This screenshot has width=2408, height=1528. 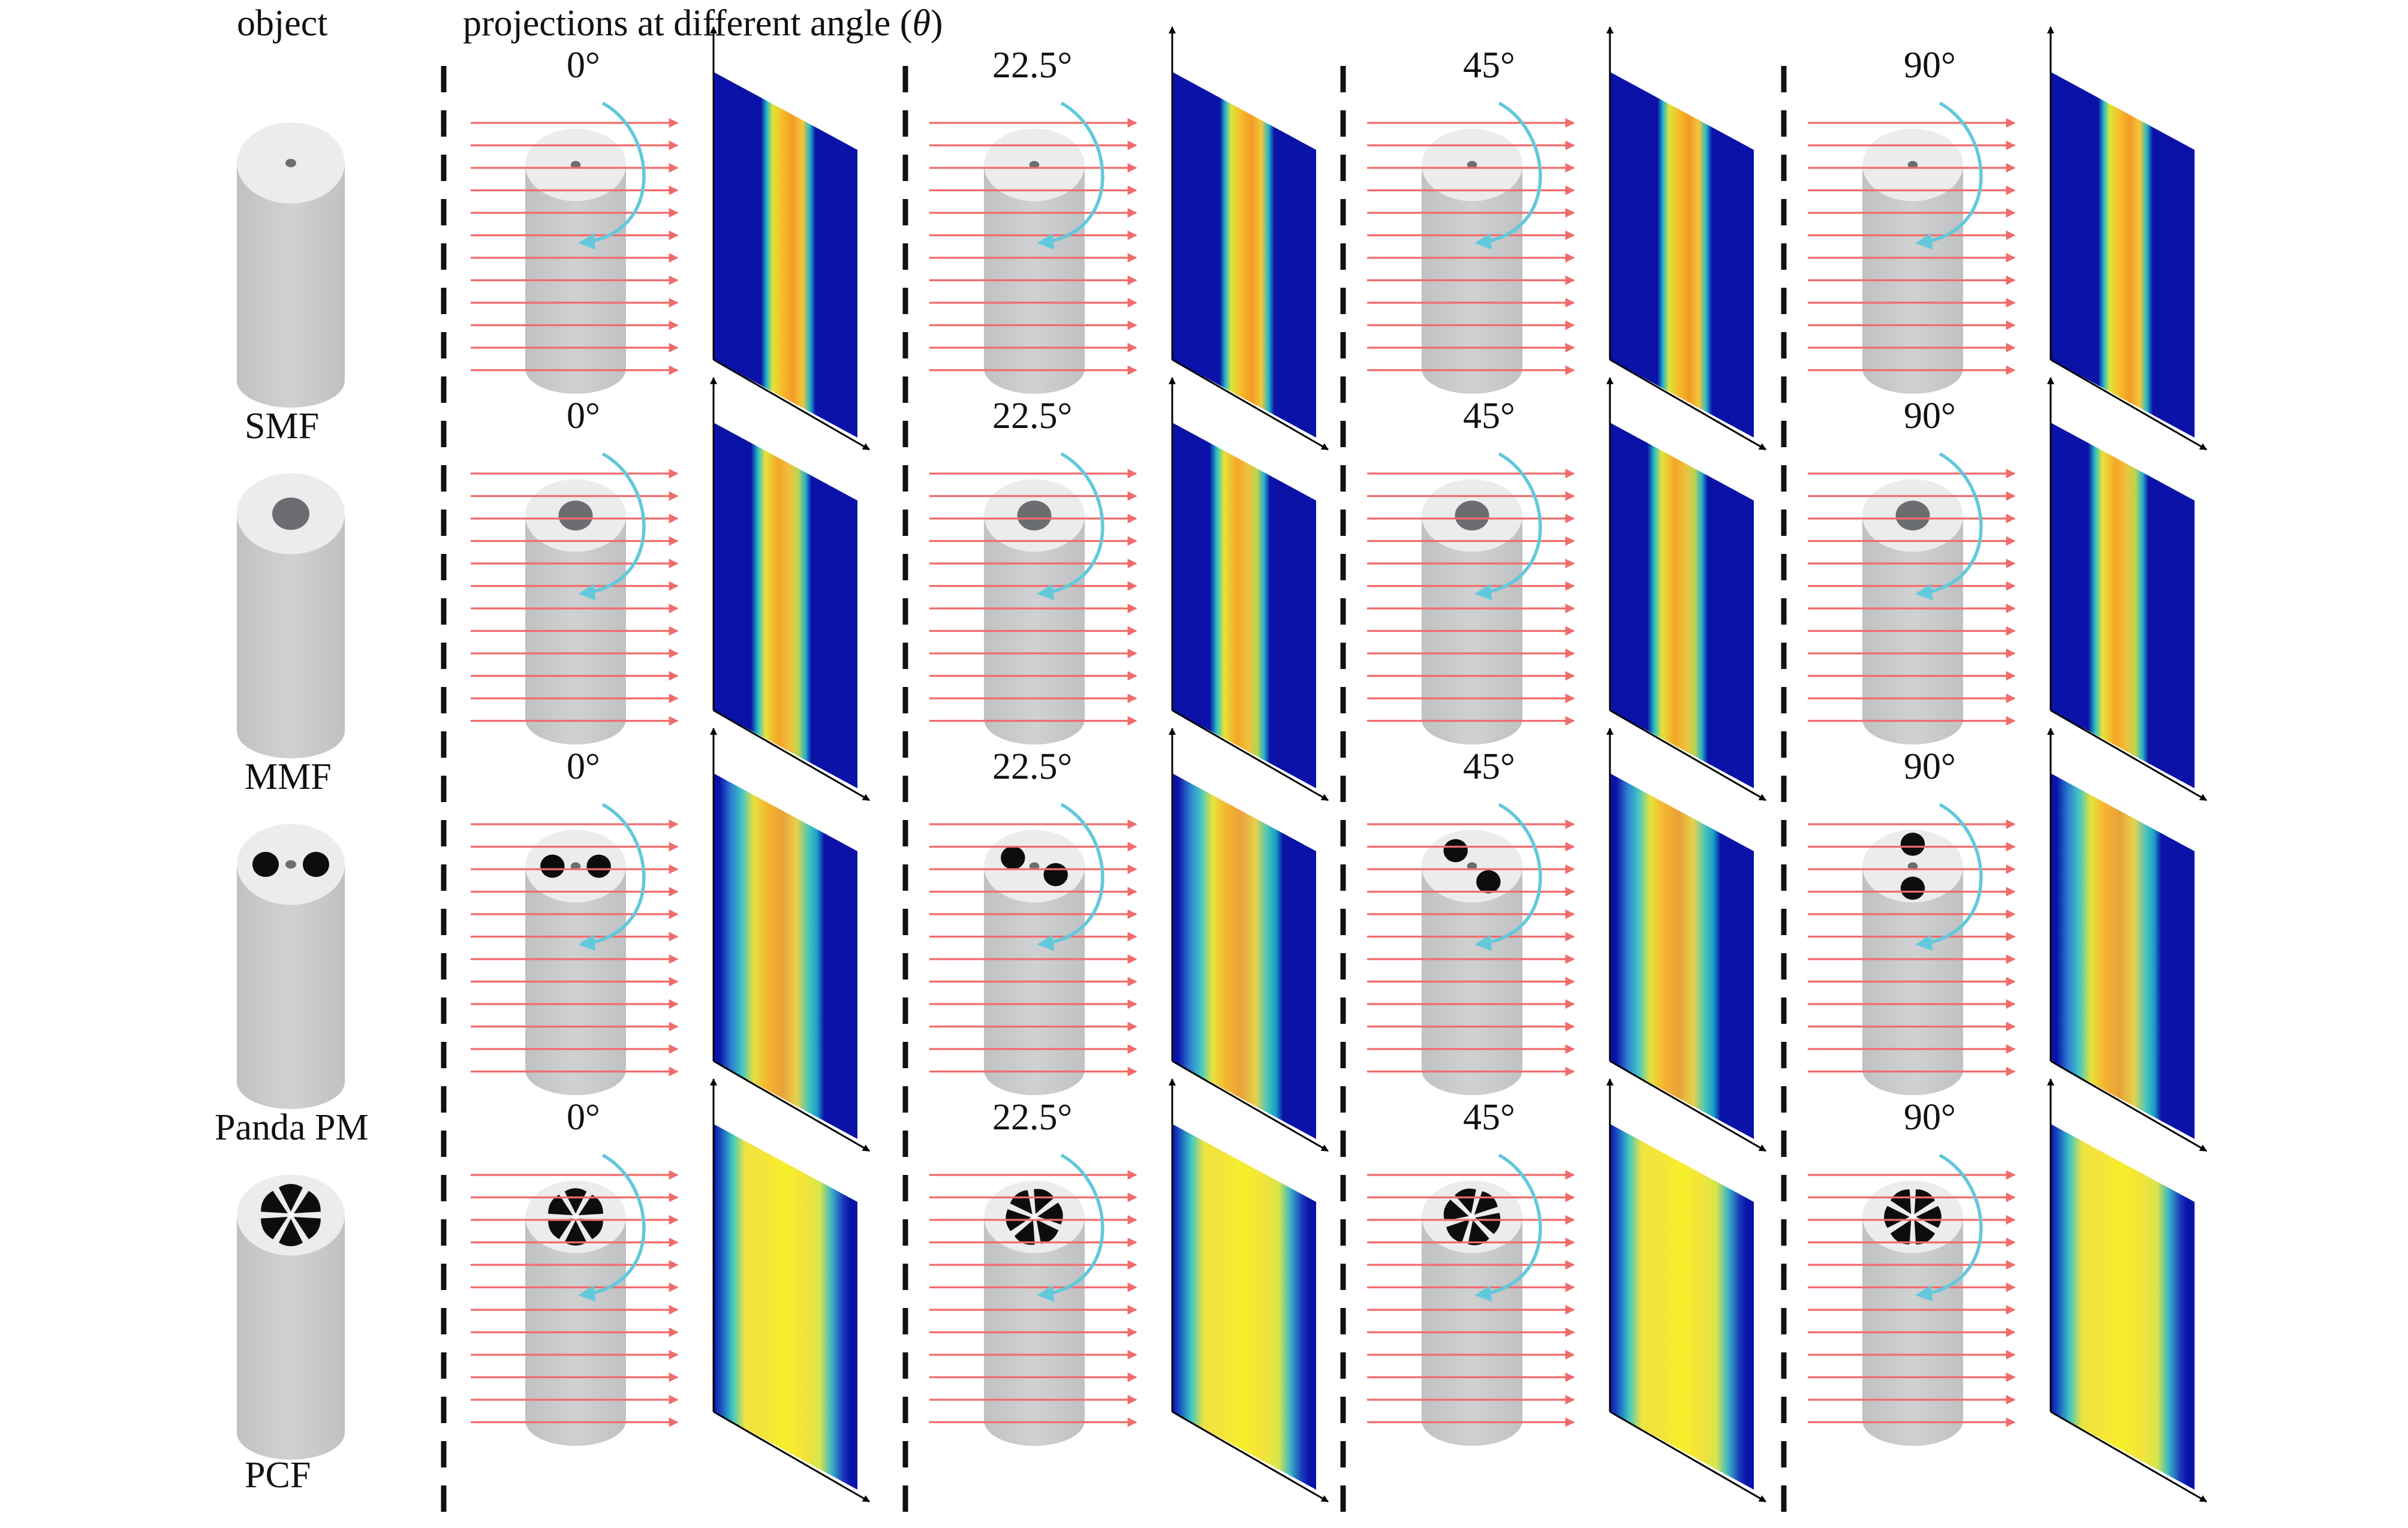 I want to click on theta-symbol: θ, so click(x=921, y=24).